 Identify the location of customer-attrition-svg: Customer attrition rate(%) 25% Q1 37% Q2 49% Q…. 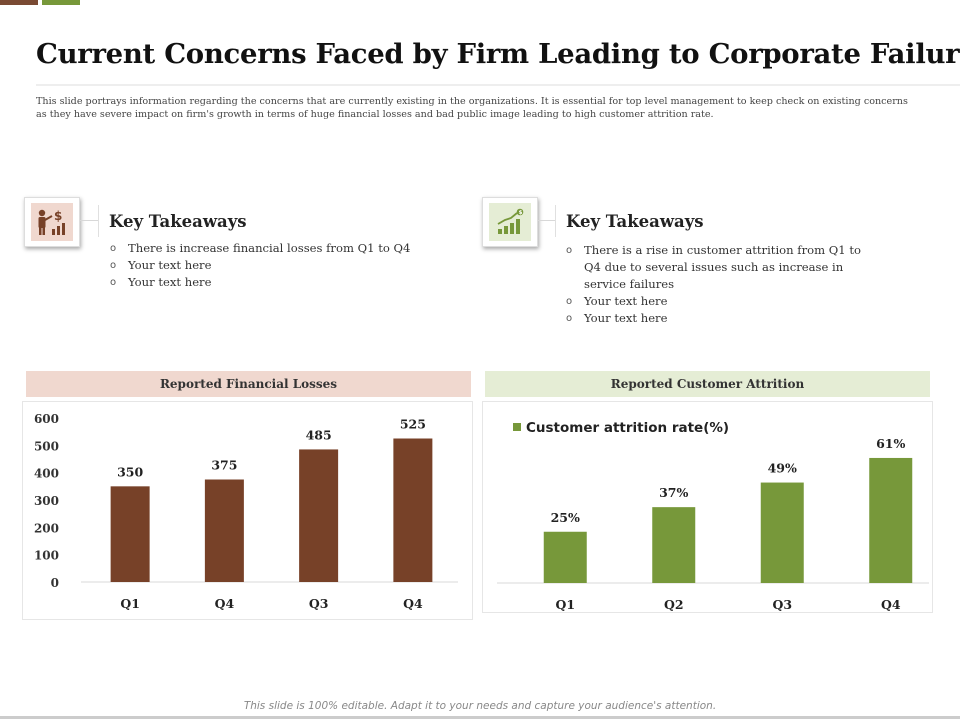
(713, 516).